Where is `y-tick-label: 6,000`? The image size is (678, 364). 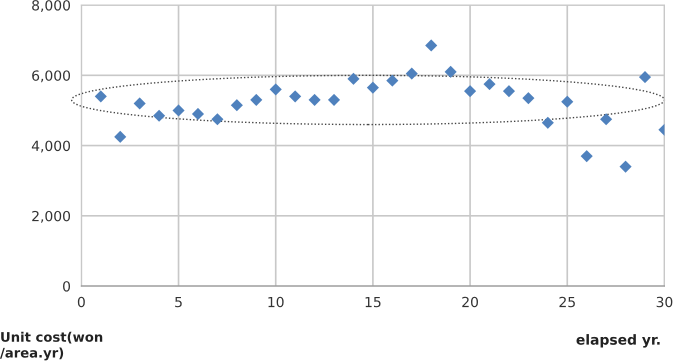 y-tick-label: 6,000 is located at coordinates (51, 76).